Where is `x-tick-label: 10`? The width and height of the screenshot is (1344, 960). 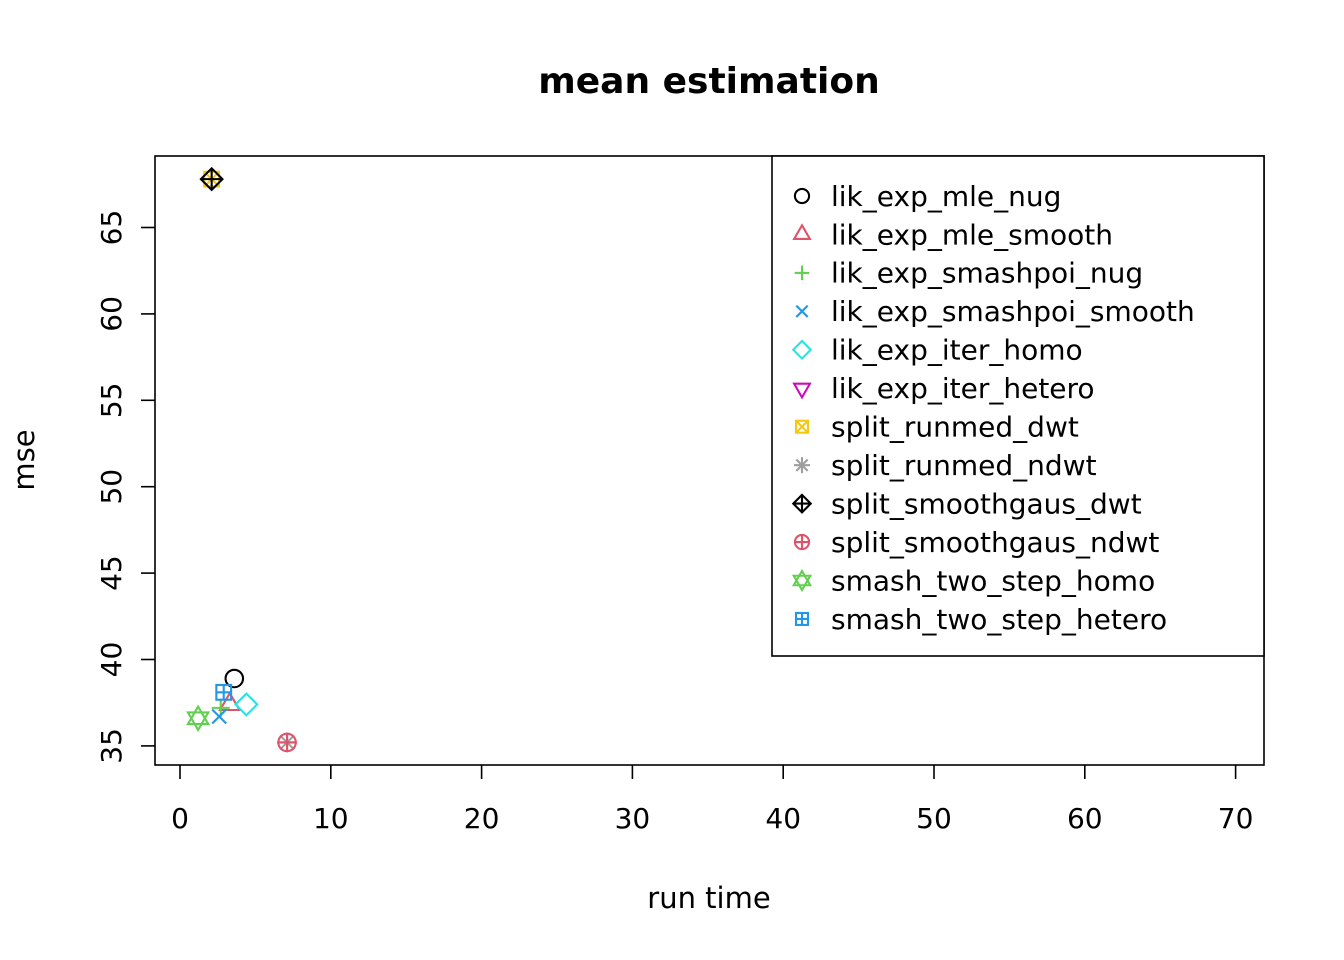 x-tick-label: 10 is located at coordinates (331, 818).